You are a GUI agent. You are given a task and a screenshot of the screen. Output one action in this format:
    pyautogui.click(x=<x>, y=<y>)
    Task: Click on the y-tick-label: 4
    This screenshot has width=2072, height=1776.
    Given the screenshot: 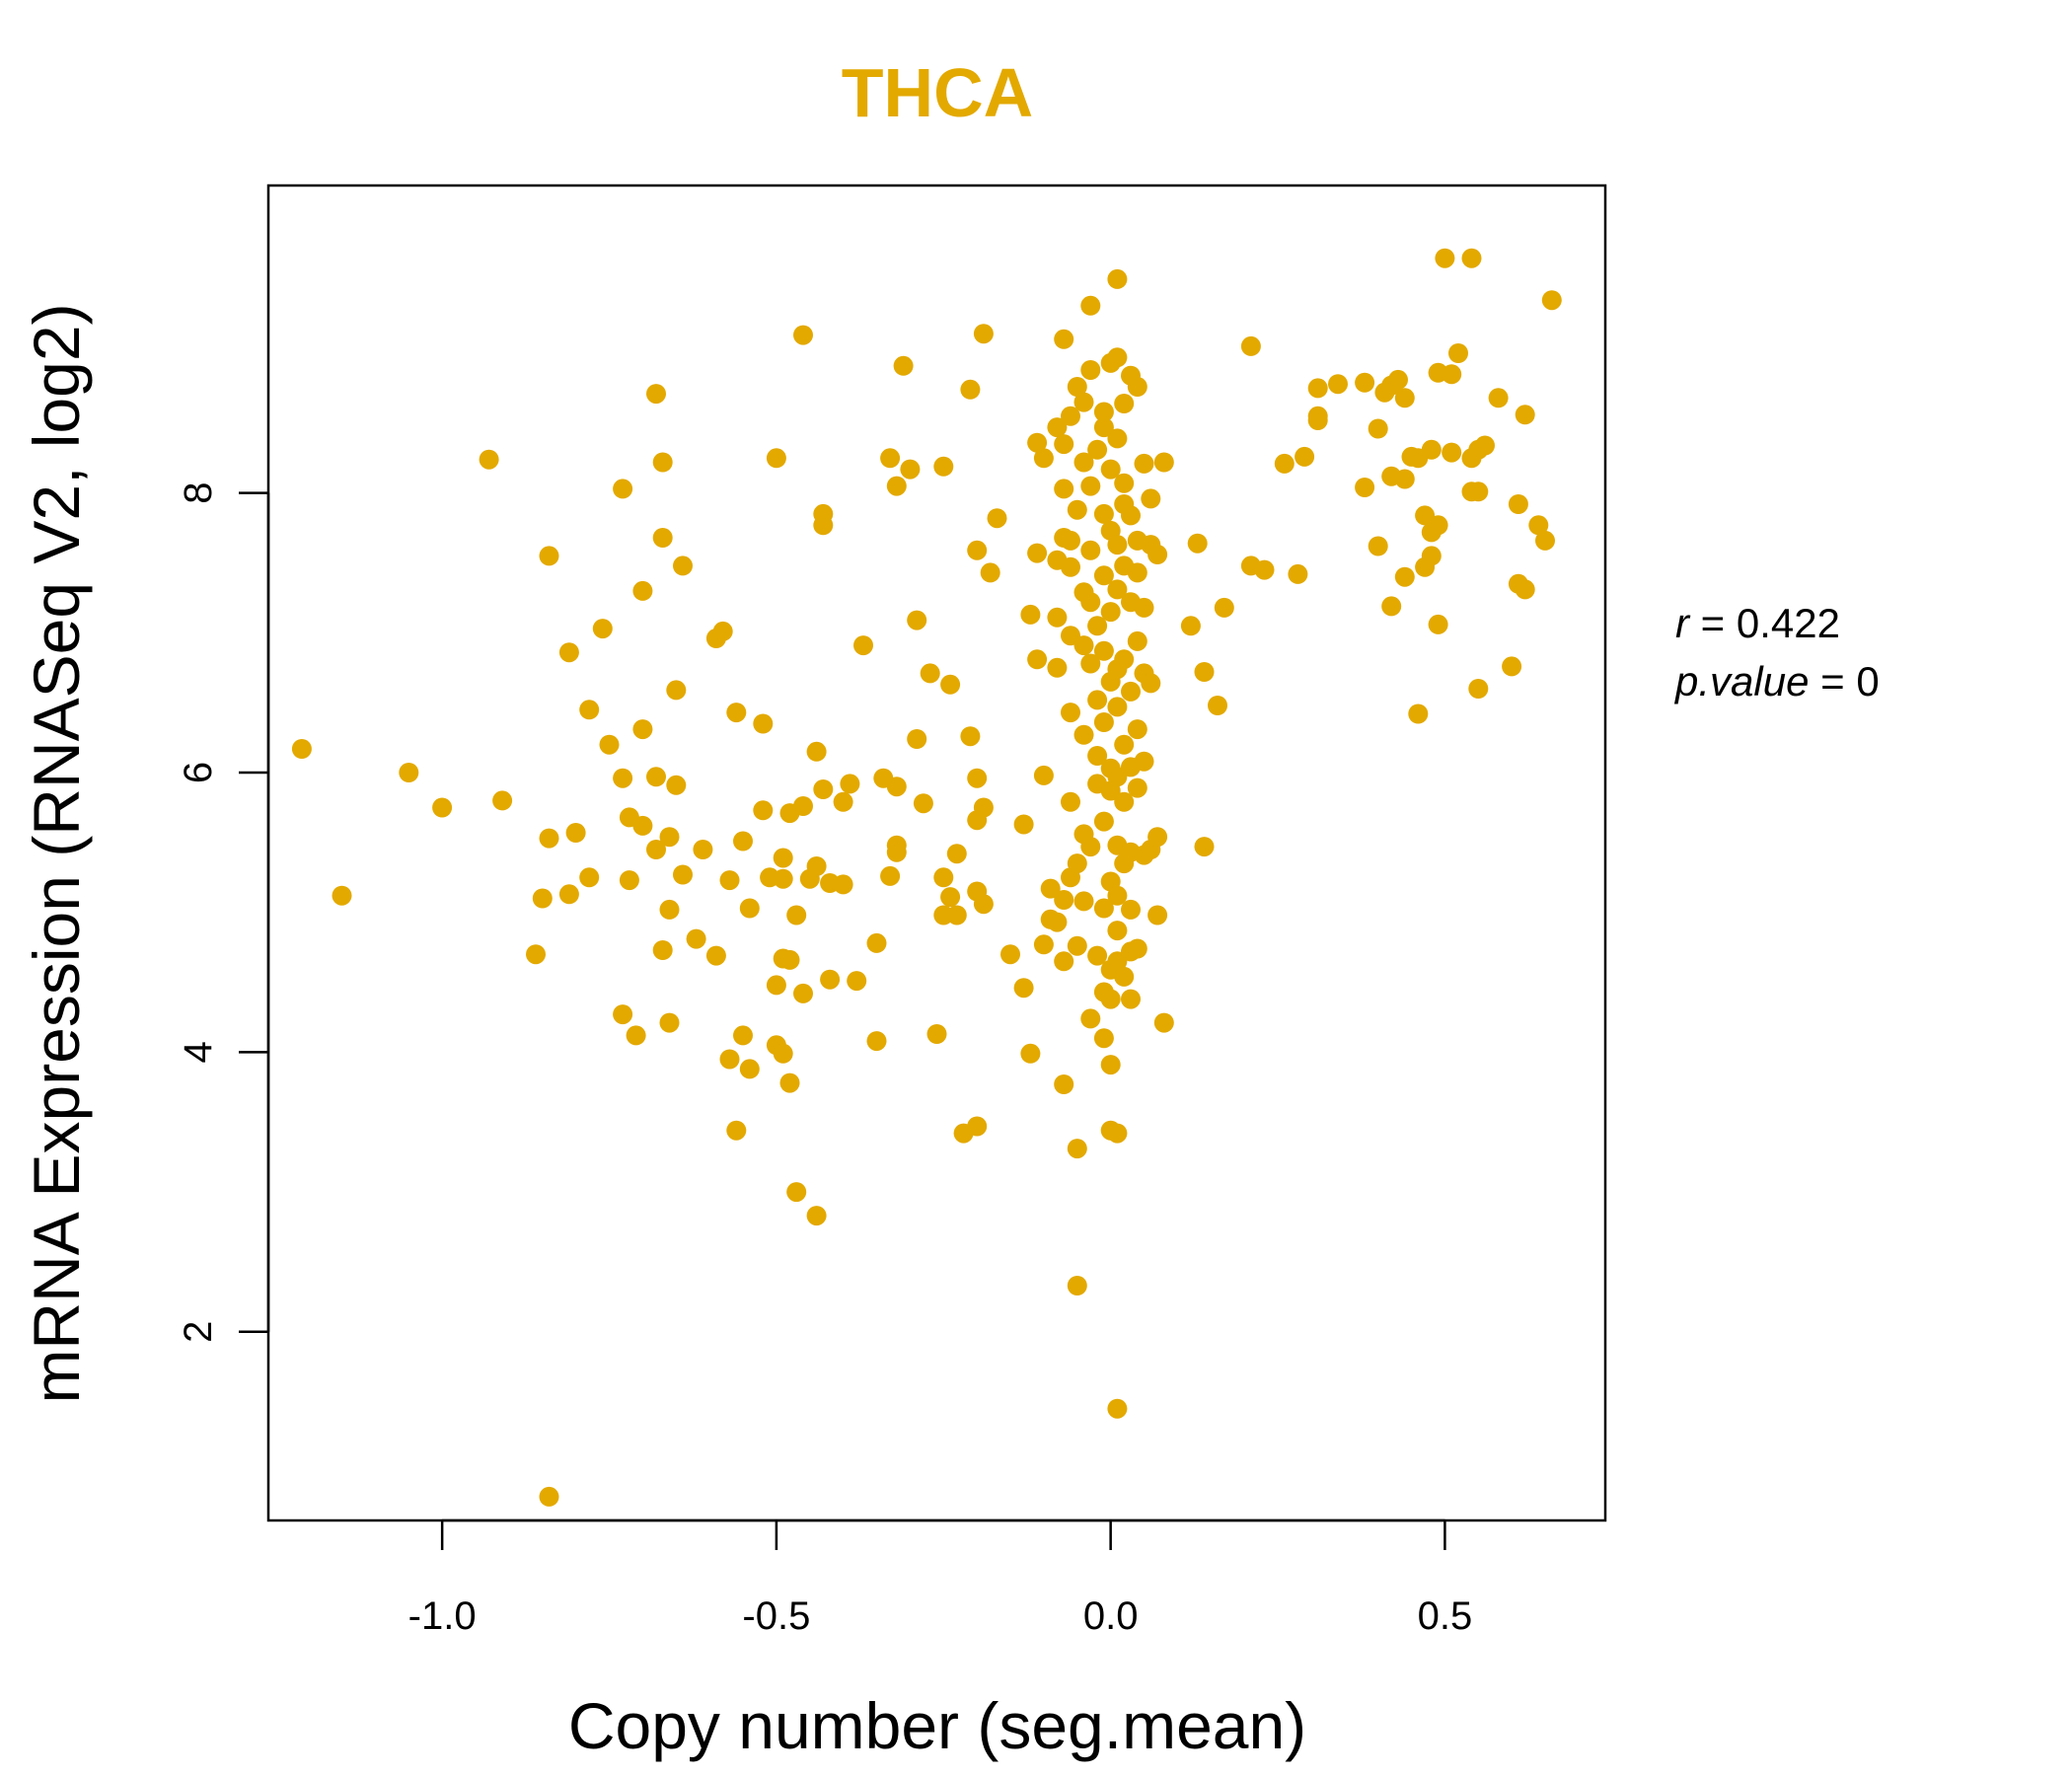 What is the action you would take?
    pyautogui.click(x=199, y=1052)
    